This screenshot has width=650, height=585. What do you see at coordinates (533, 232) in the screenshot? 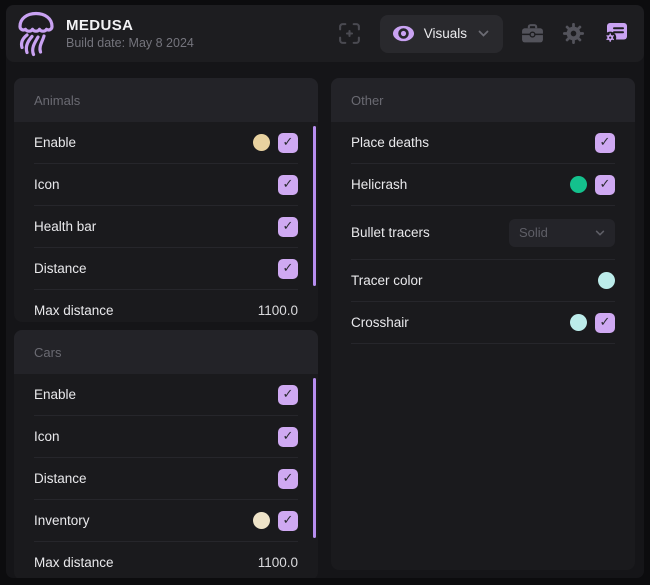
I see `dropdown-value: Solid` at bounding box center [533, 232].